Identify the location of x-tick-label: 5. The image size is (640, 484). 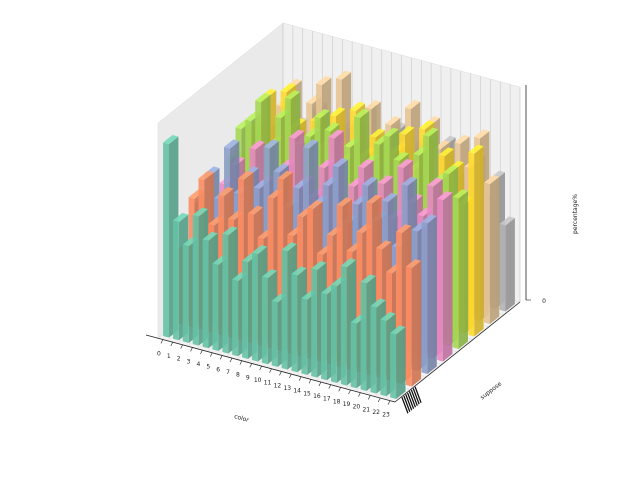
(208, 367).